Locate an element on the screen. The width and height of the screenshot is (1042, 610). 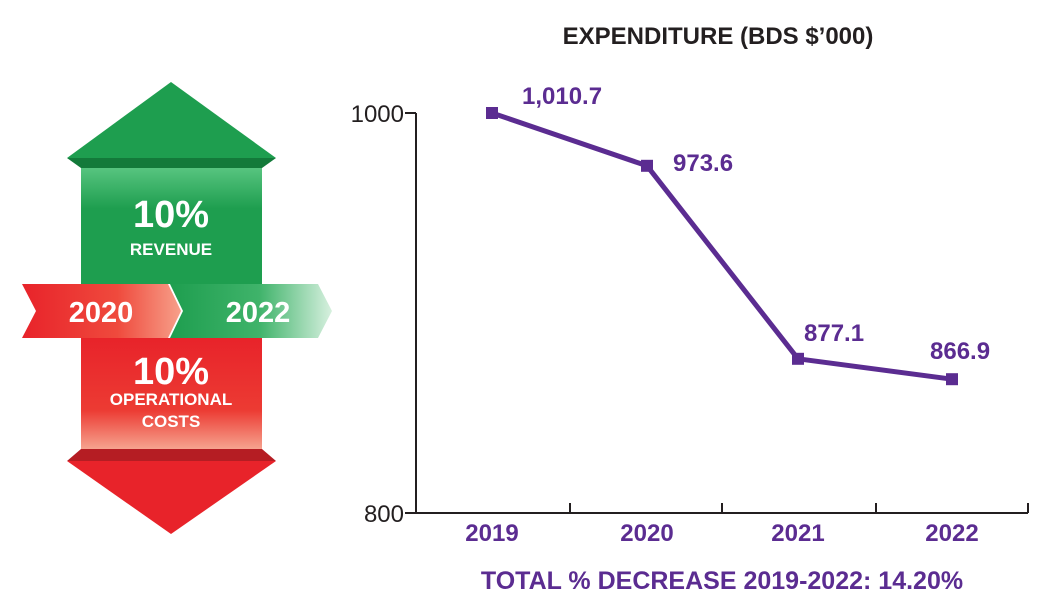
up-arrow-shaft is located at coordinates (171, 226).